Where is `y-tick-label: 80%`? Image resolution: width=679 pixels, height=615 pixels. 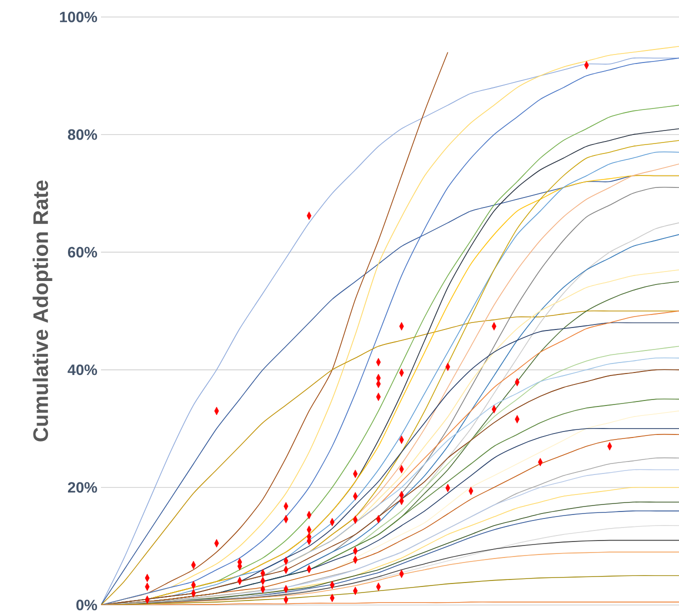 y-tick-label: 80% is located at coordinates (83, 134).